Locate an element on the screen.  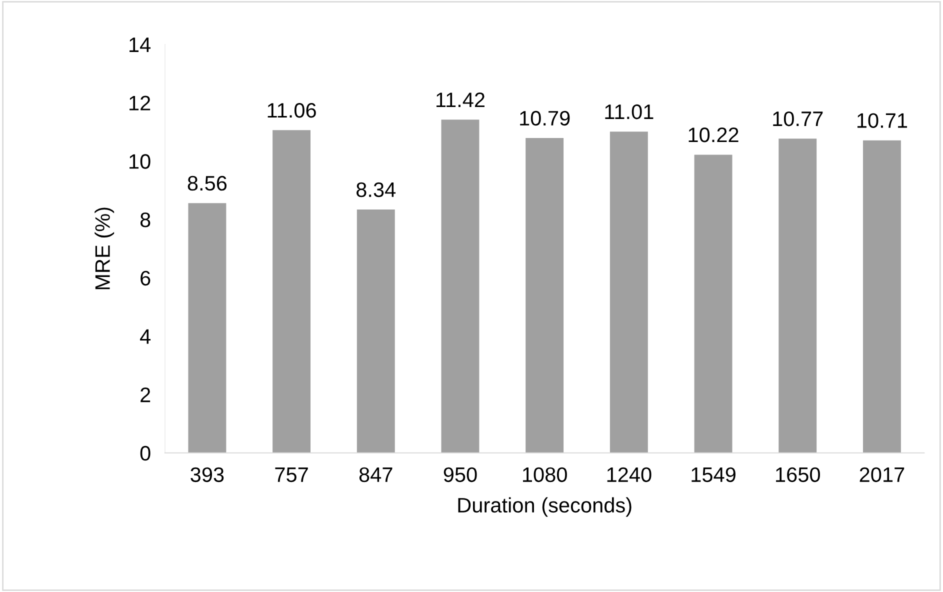
x-tick-label: 2017 is located at coordinates (882, 474).